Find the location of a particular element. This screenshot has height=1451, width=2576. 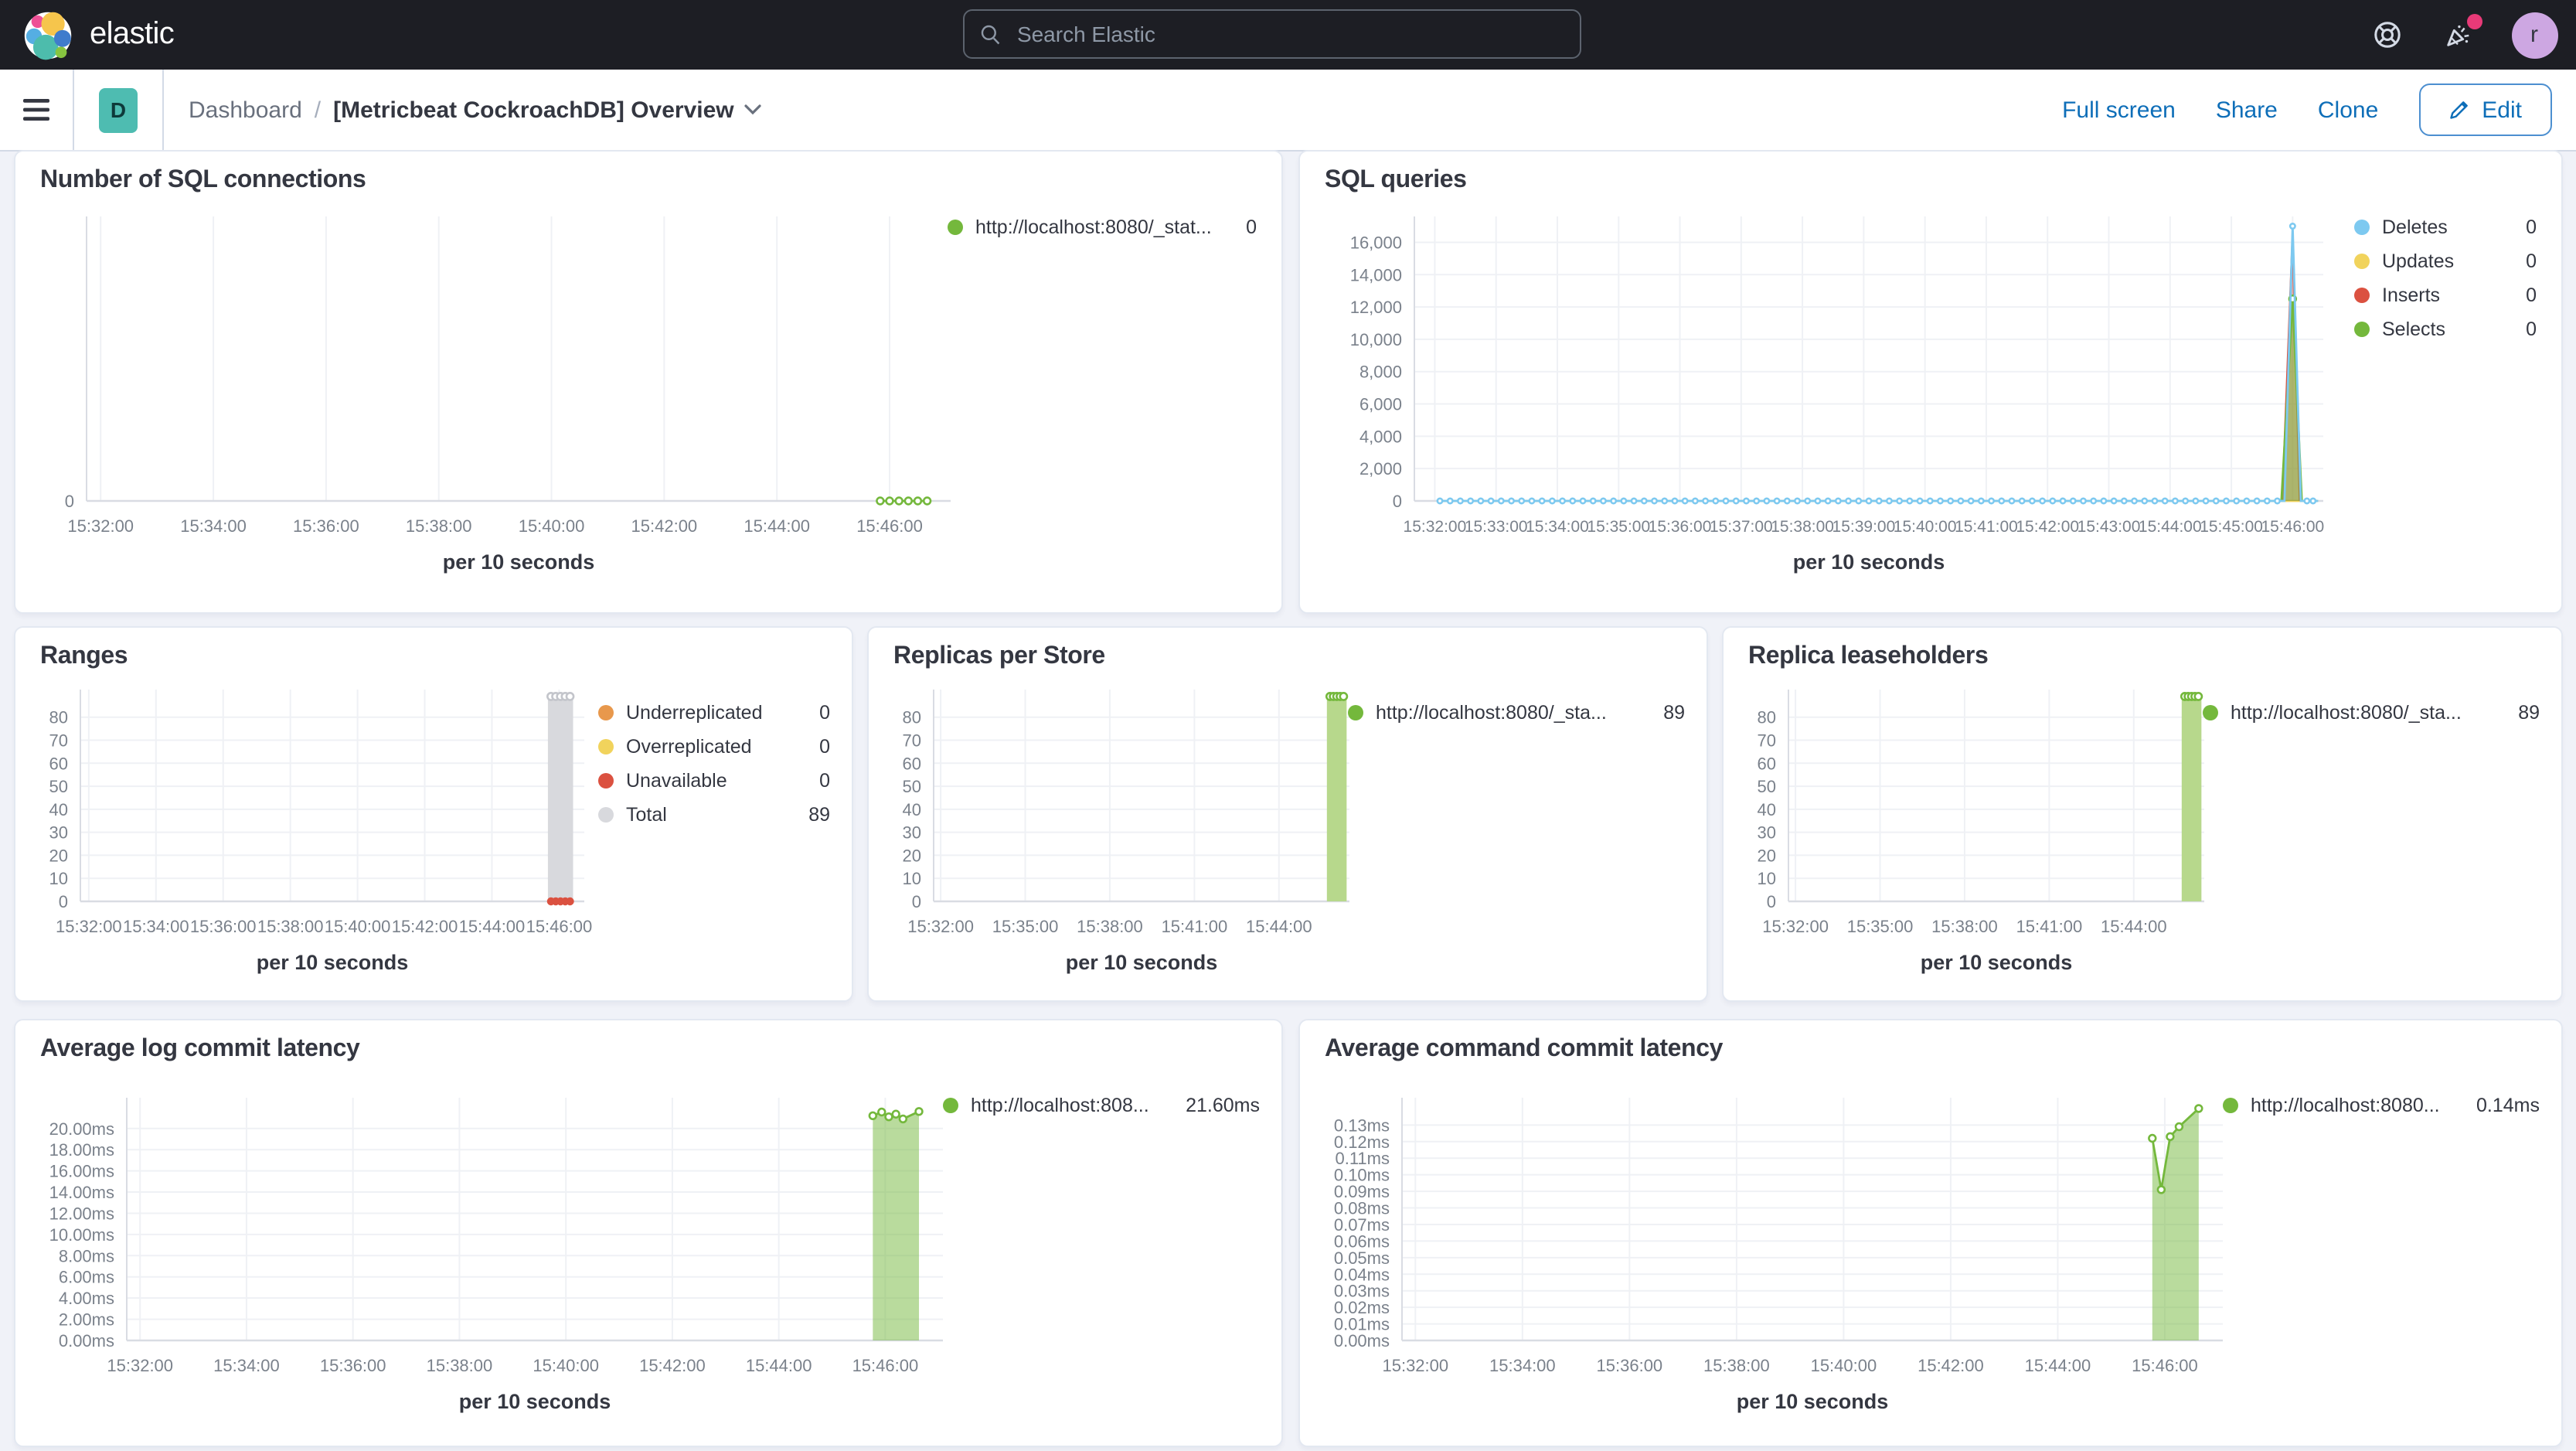

svg-text: 10,000 is located at coordinates (1376, 340).